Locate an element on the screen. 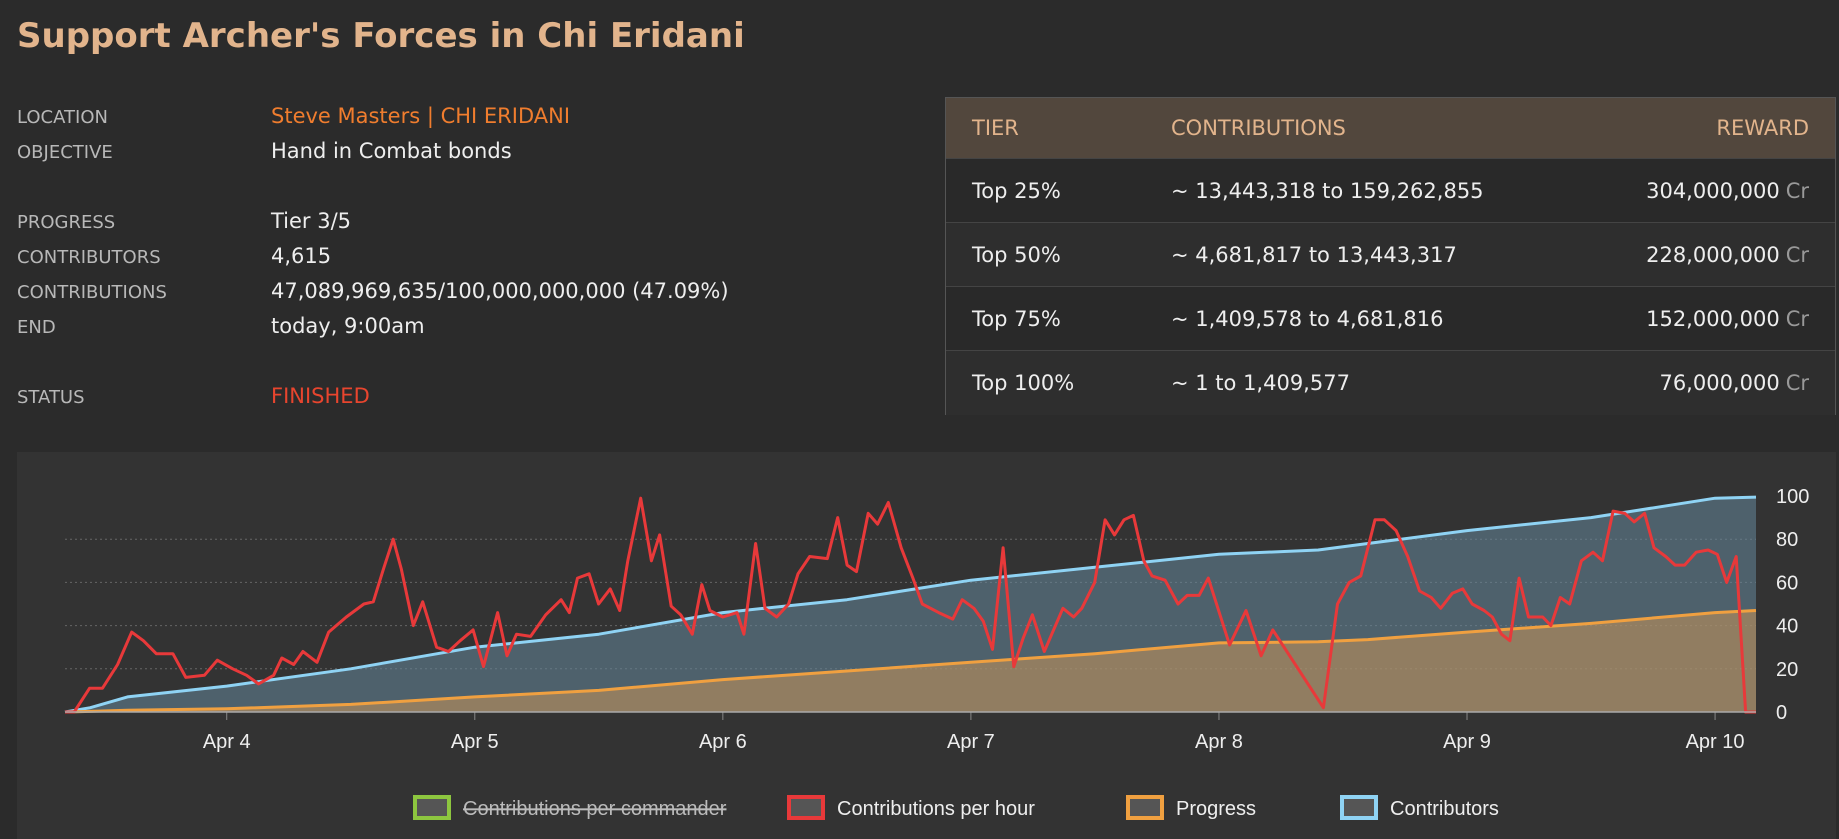 This screenshot has height=839, width=1839. info-label: STATUS is located at coordinates (51, 397).